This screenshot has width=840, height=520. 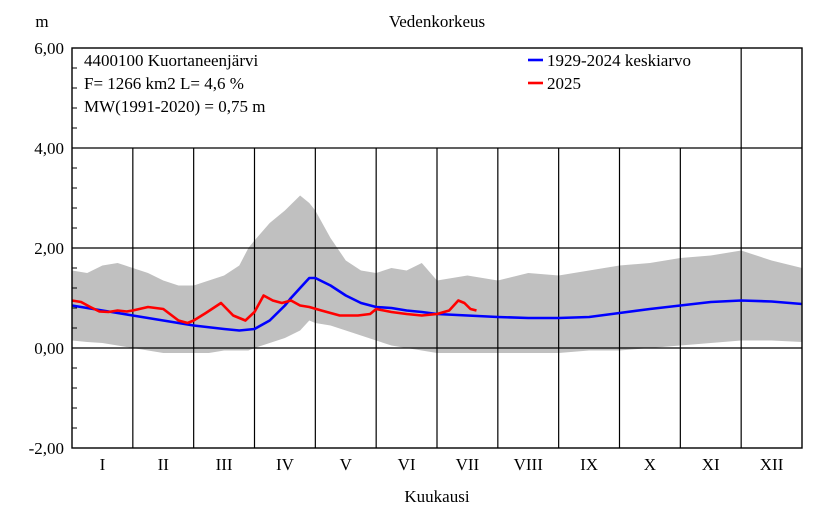 What do you see at coordinates (650, 464) in the screenshot?
I see `month-label: X` at bounding box center [650, 464].